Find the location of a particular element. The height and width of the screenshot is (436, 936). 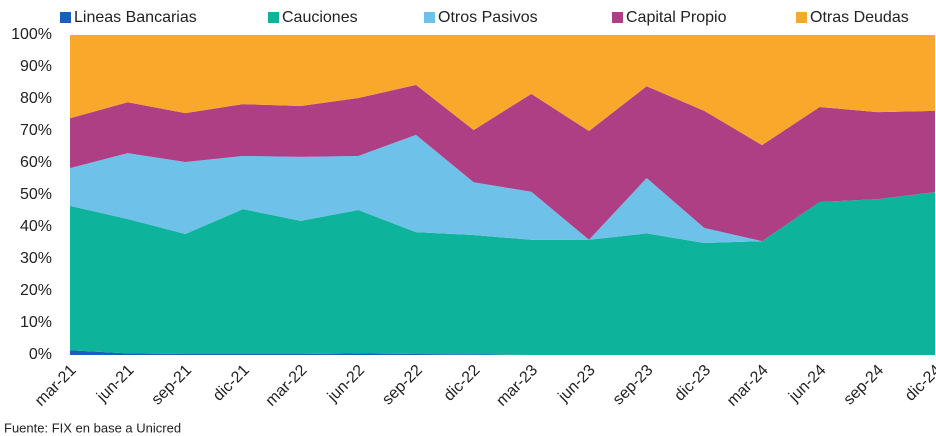

y-tick-label: 60% is located at coordinates (36, 162).